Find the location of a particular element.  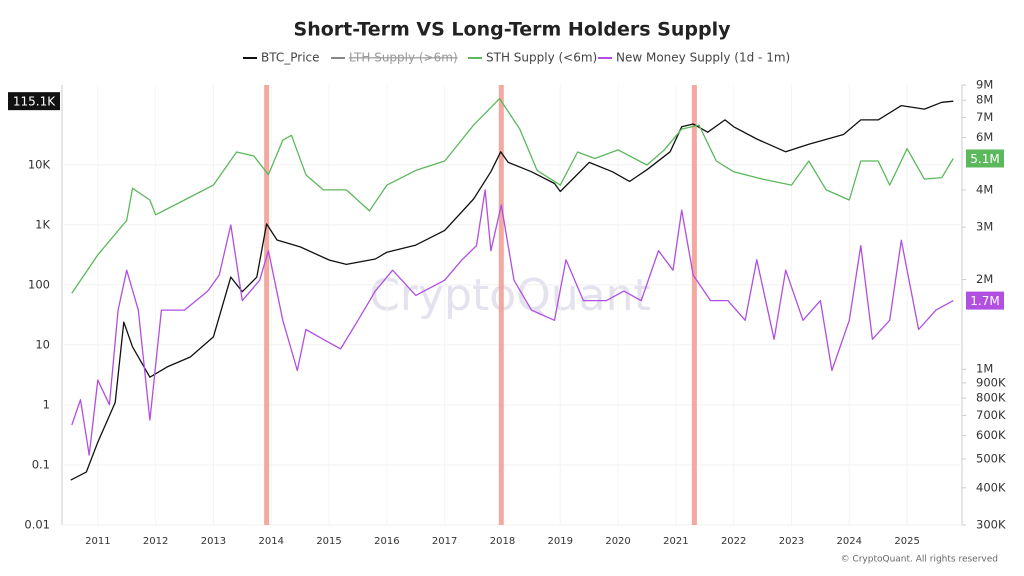

x-tick-label: 2022 is located at coordinates (733, 541).